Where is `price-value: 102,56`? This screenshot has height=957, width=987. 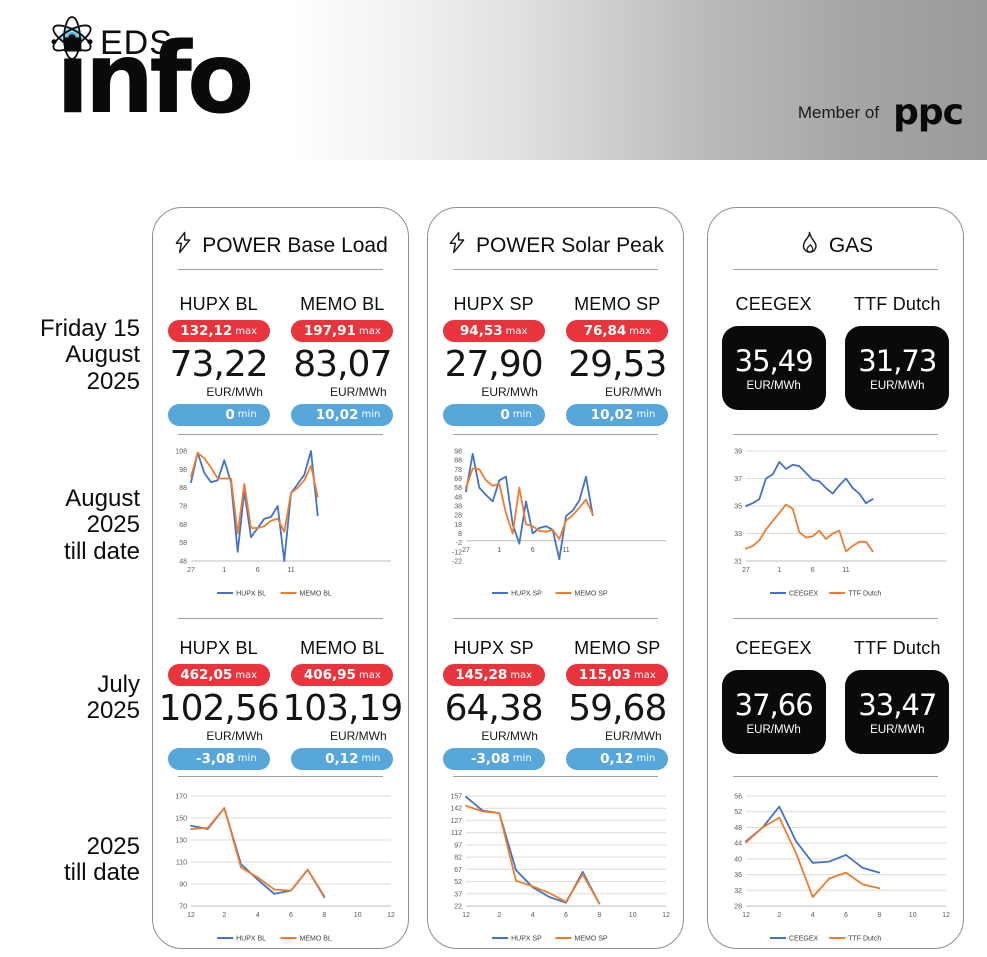
price-value: 102,56 is located at coordinates (219, 708).